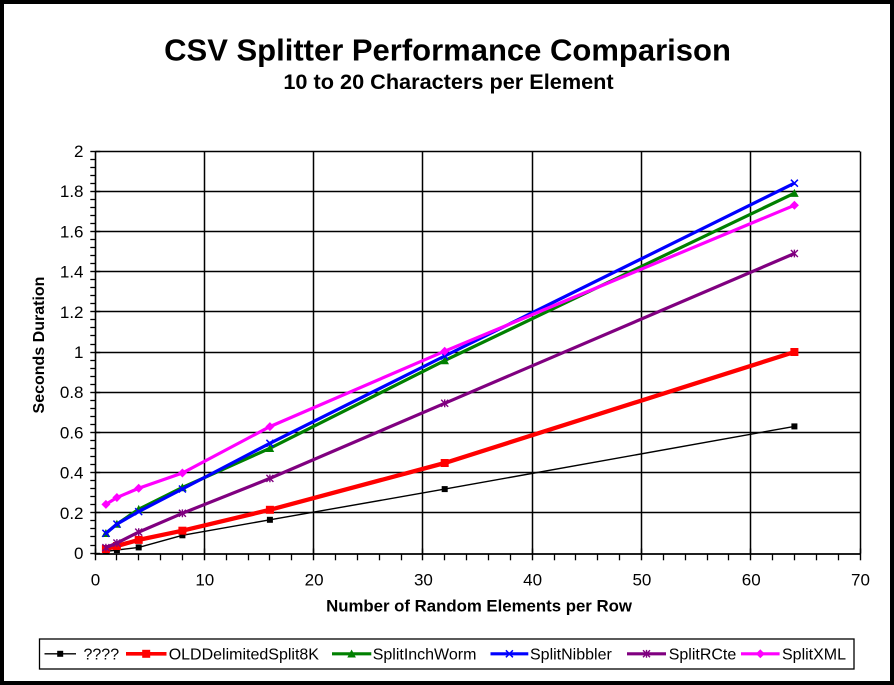  I want to click on svg-text: 1.4, so click(72, 272).